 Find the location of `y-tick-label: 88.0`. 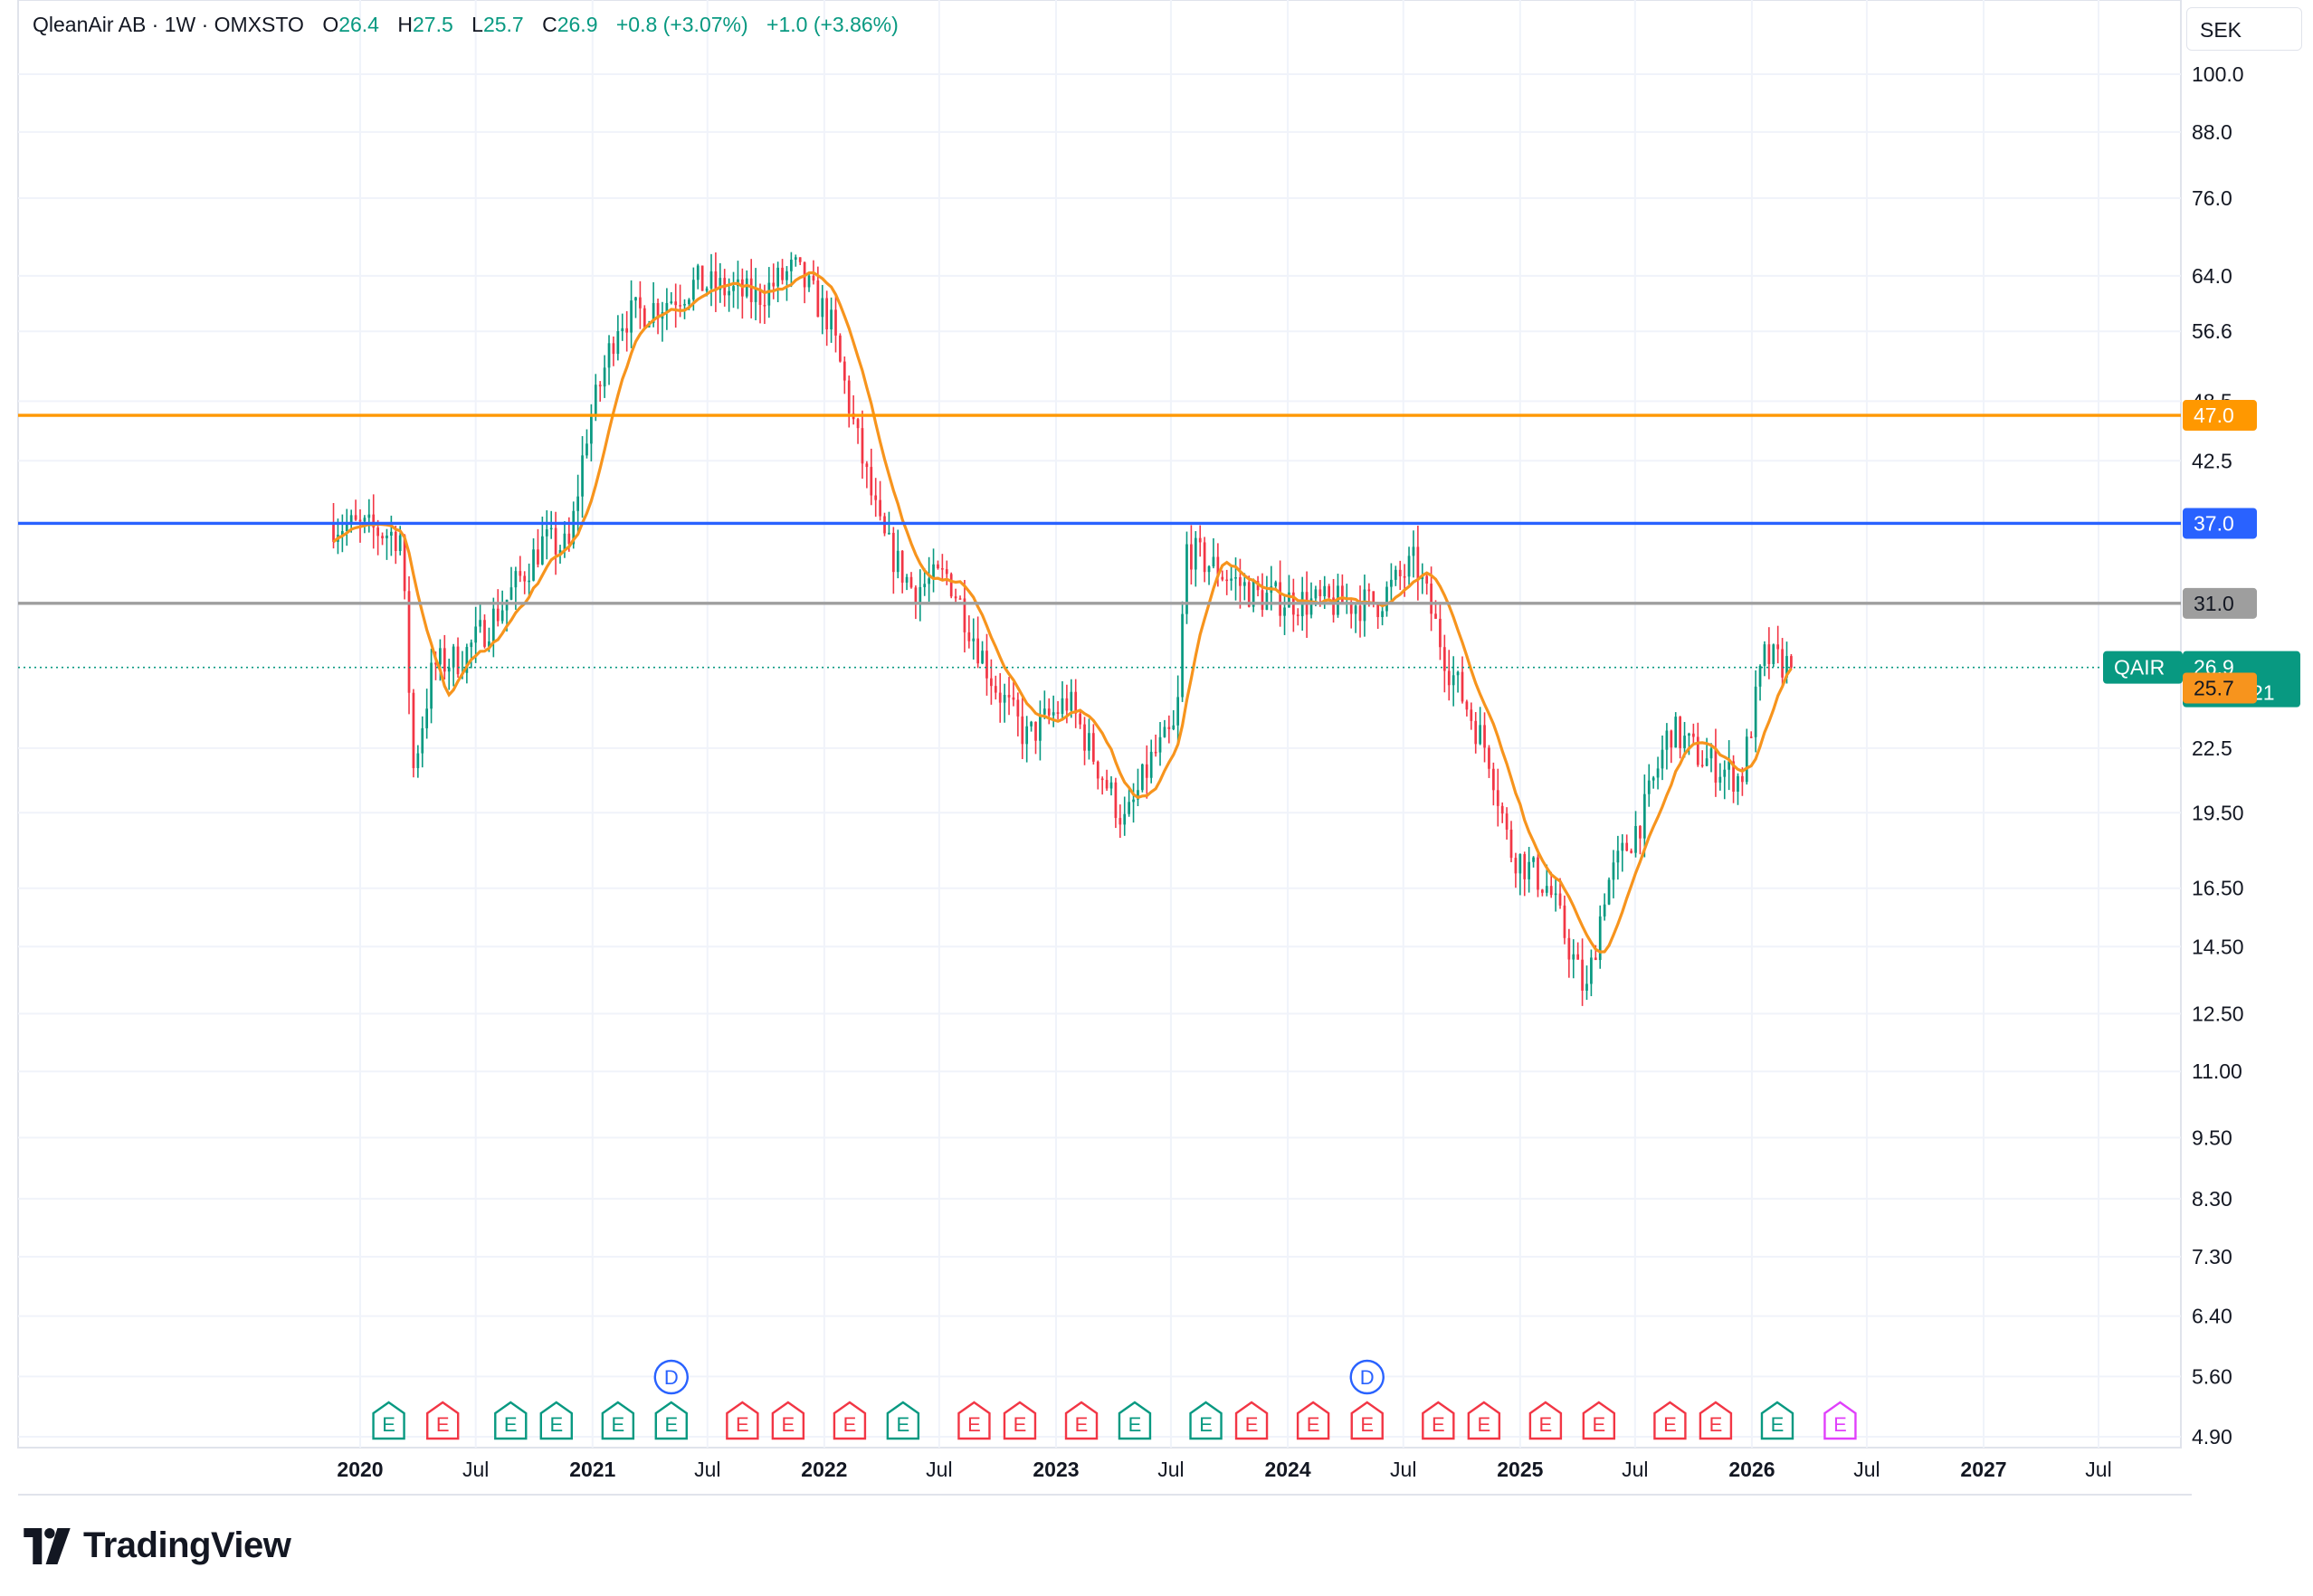

y-tick-label: 88.0 is located at coordinates (2212, 132).